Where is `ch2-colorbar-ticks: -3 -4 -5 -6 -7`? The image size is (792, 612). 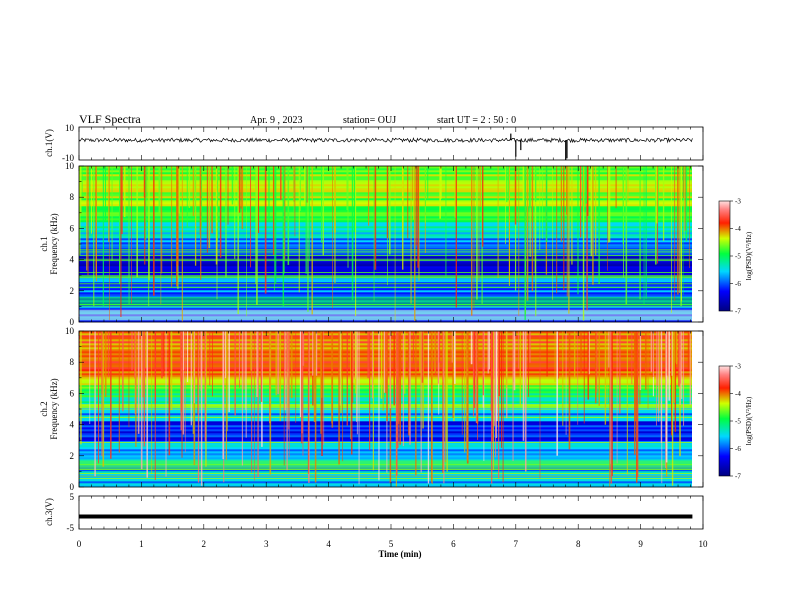 ch2-colorbar-ticks: -3 -4 -5 -6 -7 is located at coordinates (735, 422).